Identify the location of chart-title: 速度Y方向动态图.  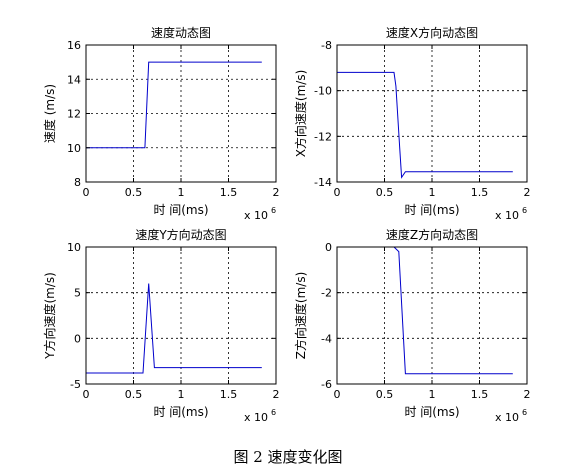
(180, 234).